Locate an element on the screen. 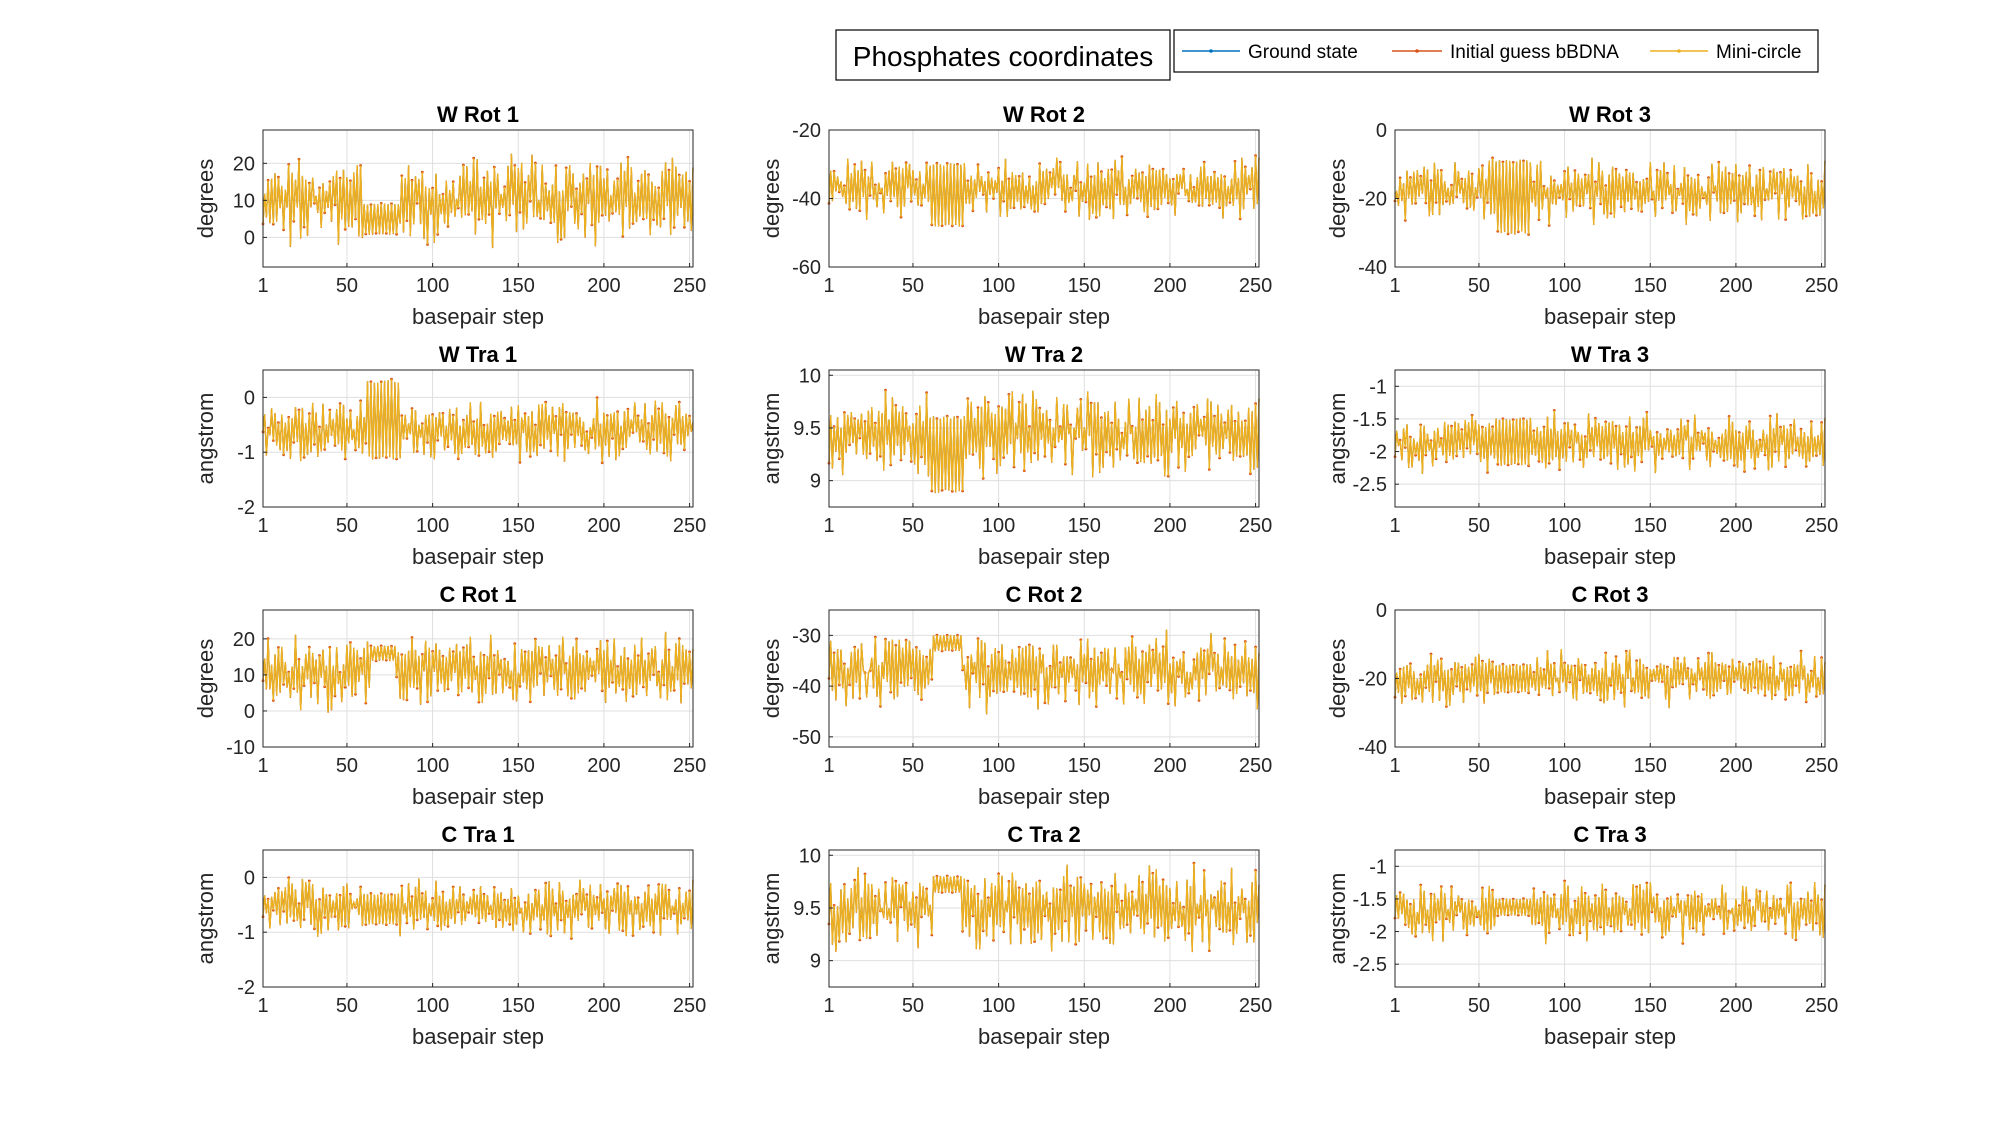 The width and height of the screenshot is (2000, 1125). legend-label-ground-state: Ground state is located at coordinates (1303, 52).